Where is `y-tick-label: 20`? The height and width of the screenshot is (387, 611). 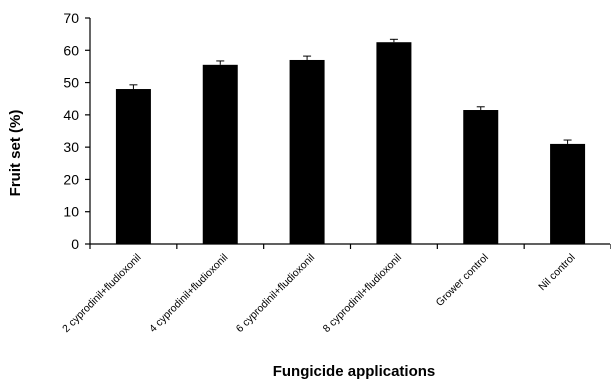
y-tick-label: 20 is located at coordinates (71, 179).